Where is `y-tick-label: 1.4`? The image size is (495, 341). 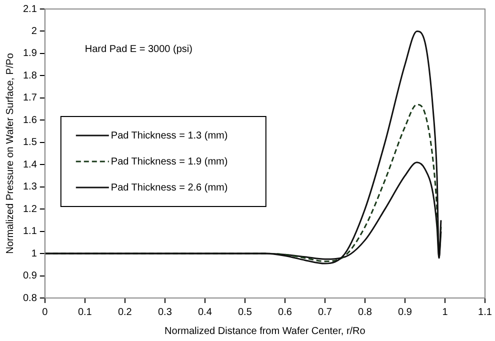 y-tick-label: 1.4 is located at coordinates (30, 164).